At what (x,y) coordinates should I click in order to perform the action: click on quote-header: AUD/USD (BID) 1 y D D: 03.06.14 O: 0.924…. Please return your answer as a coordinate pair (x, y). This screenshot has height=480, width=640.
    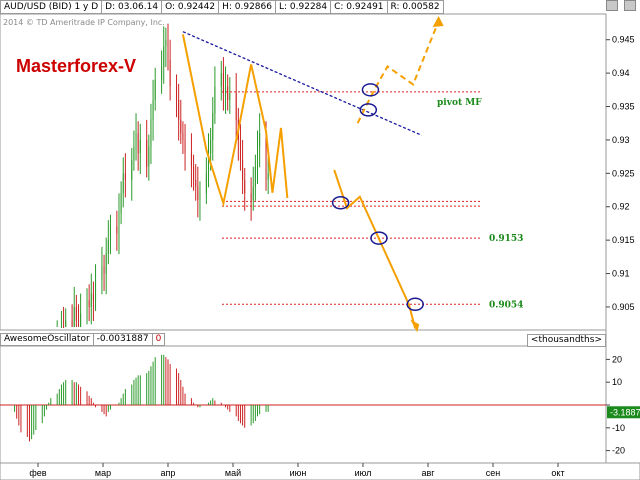
    Looking at the image, I should click on (222, 7).